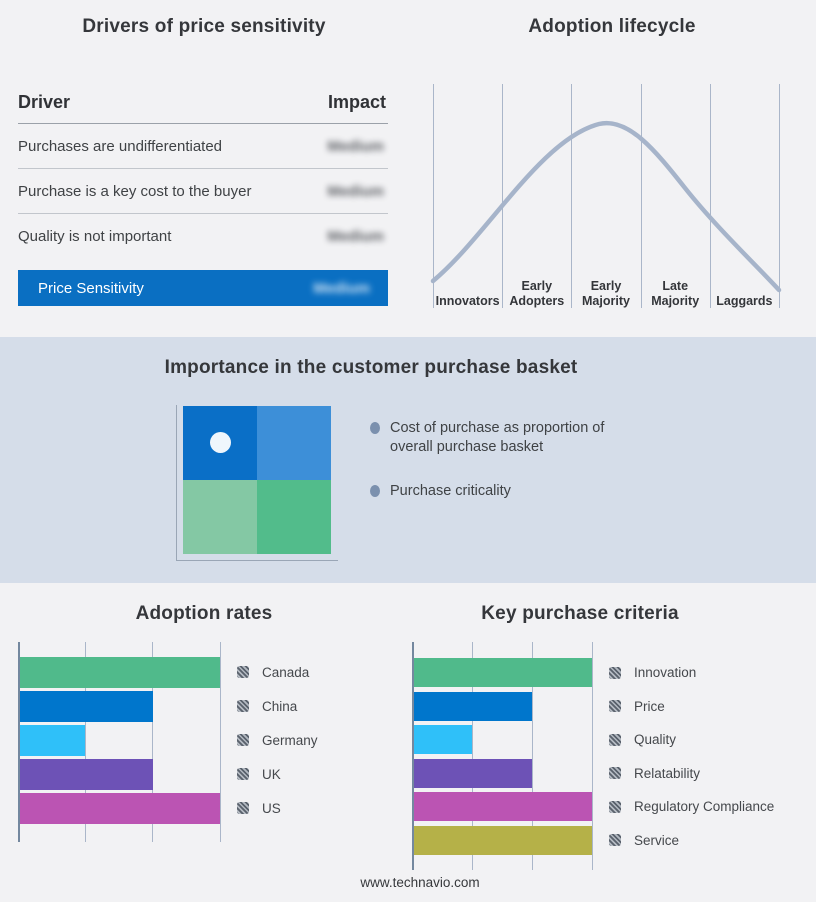  I want to click on quadrant-cell-top-right, so click(294, 443).